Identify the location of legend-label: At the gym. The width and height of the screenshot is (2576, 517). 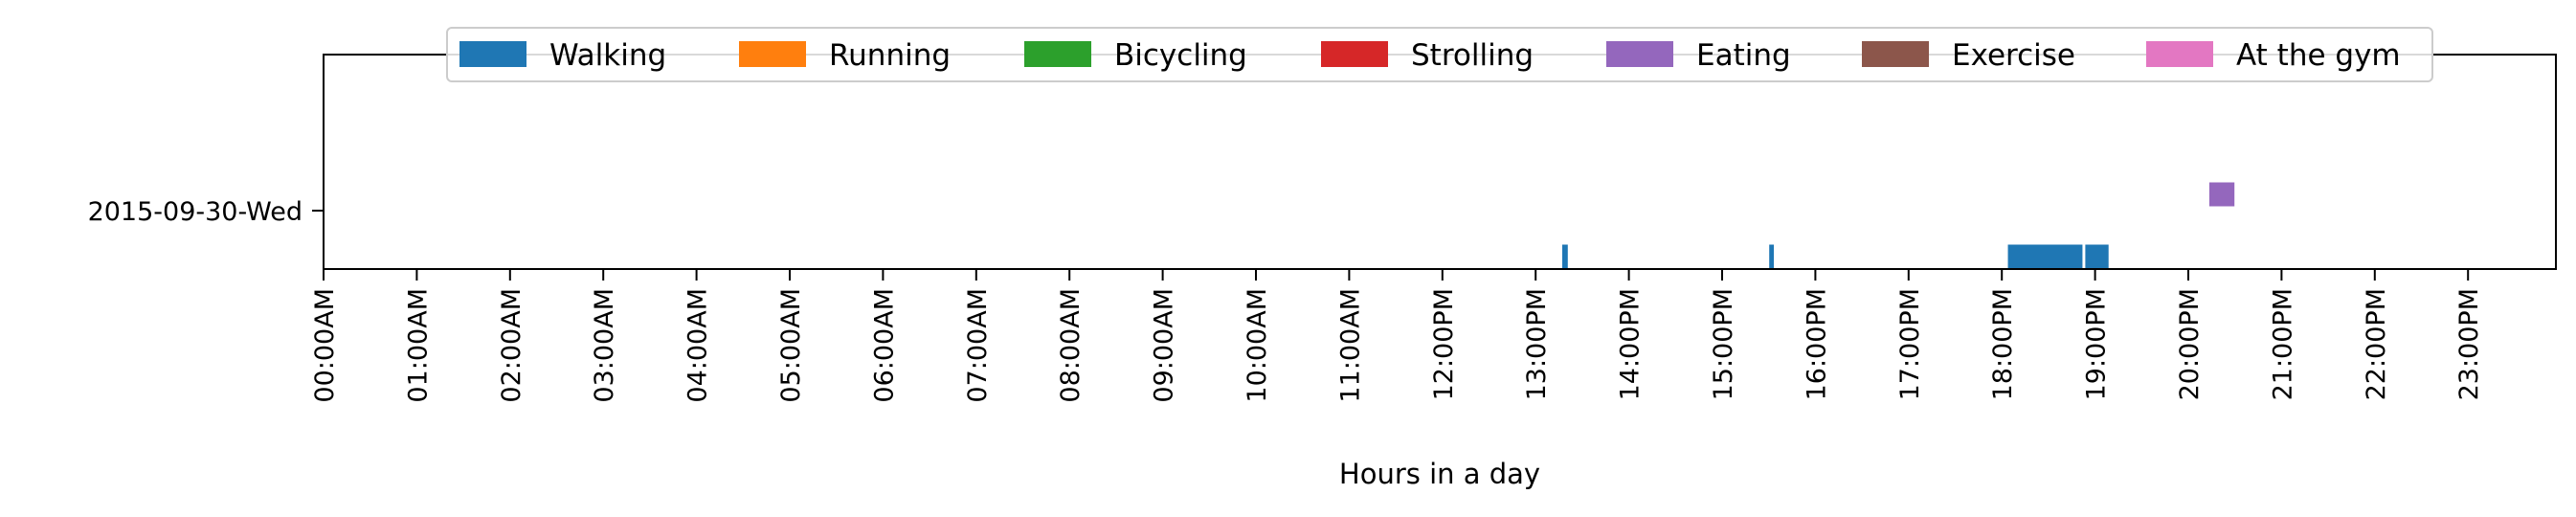
(2318, 55).